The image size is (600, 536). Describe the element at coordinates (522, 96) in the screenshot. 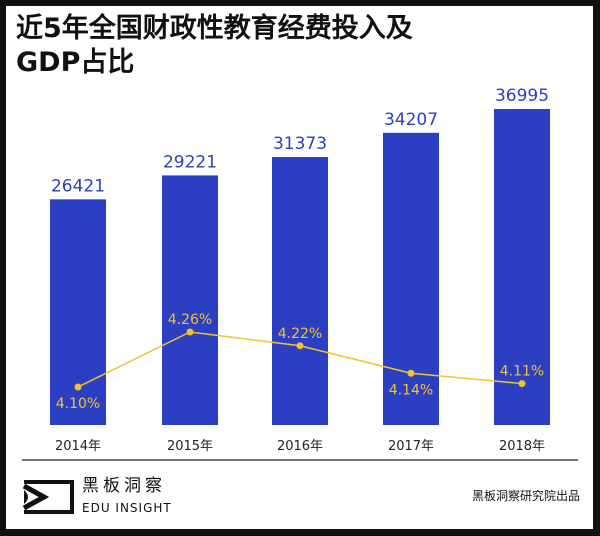

I see `bar-value-label: 36995` at that location.